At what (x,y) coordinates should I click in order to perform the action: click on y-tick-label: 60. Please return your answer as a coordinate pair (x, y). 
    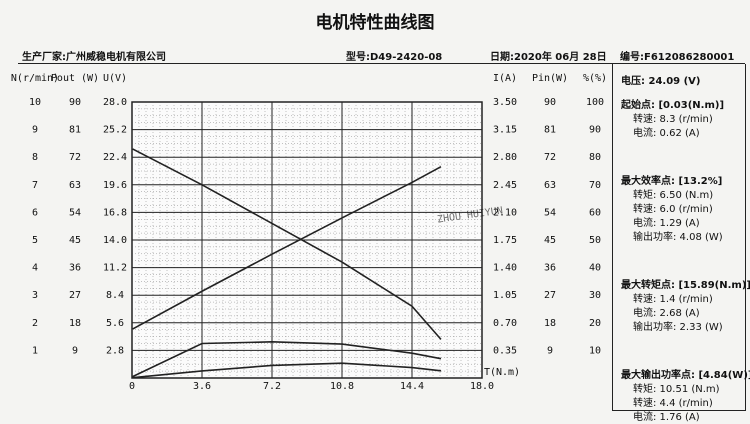
    Looking at the image, I should click on (595, 212).